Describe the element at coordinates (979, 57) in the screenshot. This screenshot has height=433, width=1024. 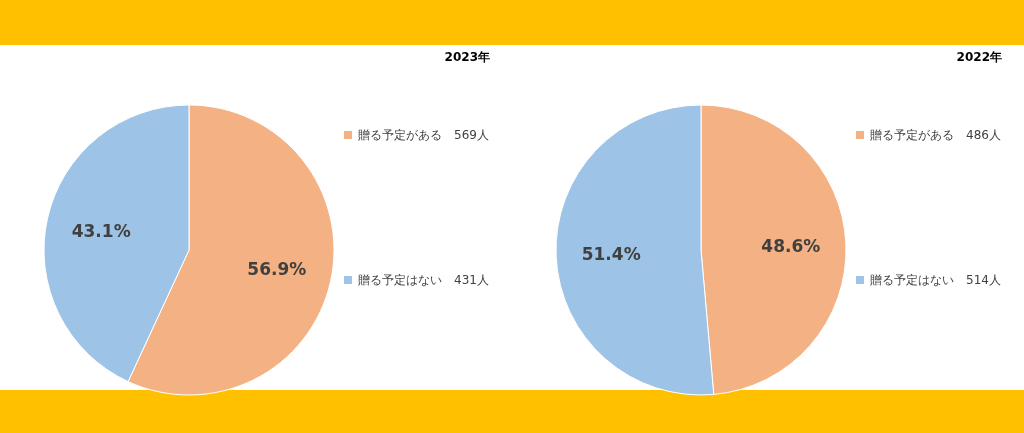
I see `chart-title: 2022年` at that location.